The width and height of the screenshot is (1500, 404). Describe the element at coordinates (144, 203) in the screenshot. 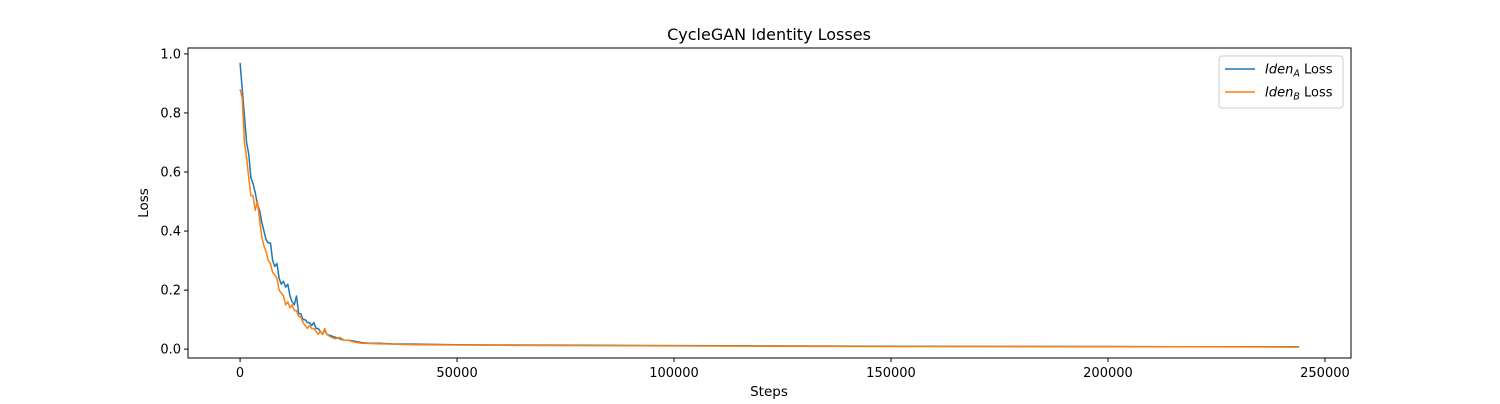

I see `y-axis-title: Loss` at that location.